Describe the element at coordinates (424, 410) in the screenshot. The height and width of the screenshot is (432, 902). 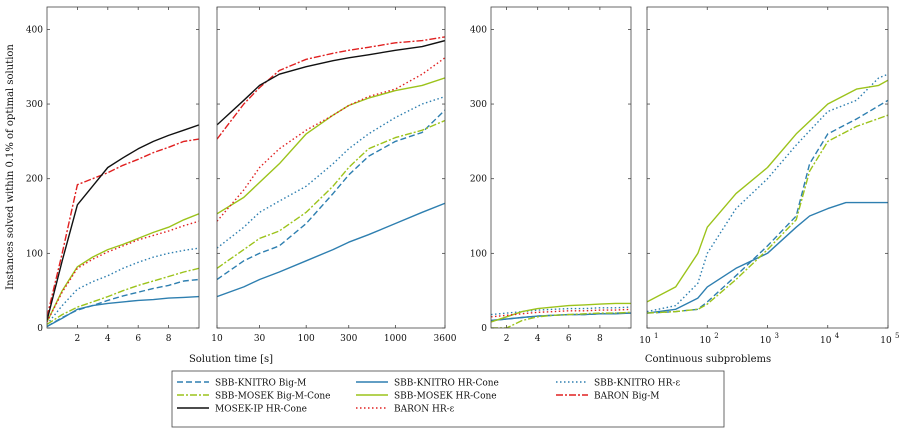
I see `legend-label-baron_hreps: BARON HR-ε` at that location.